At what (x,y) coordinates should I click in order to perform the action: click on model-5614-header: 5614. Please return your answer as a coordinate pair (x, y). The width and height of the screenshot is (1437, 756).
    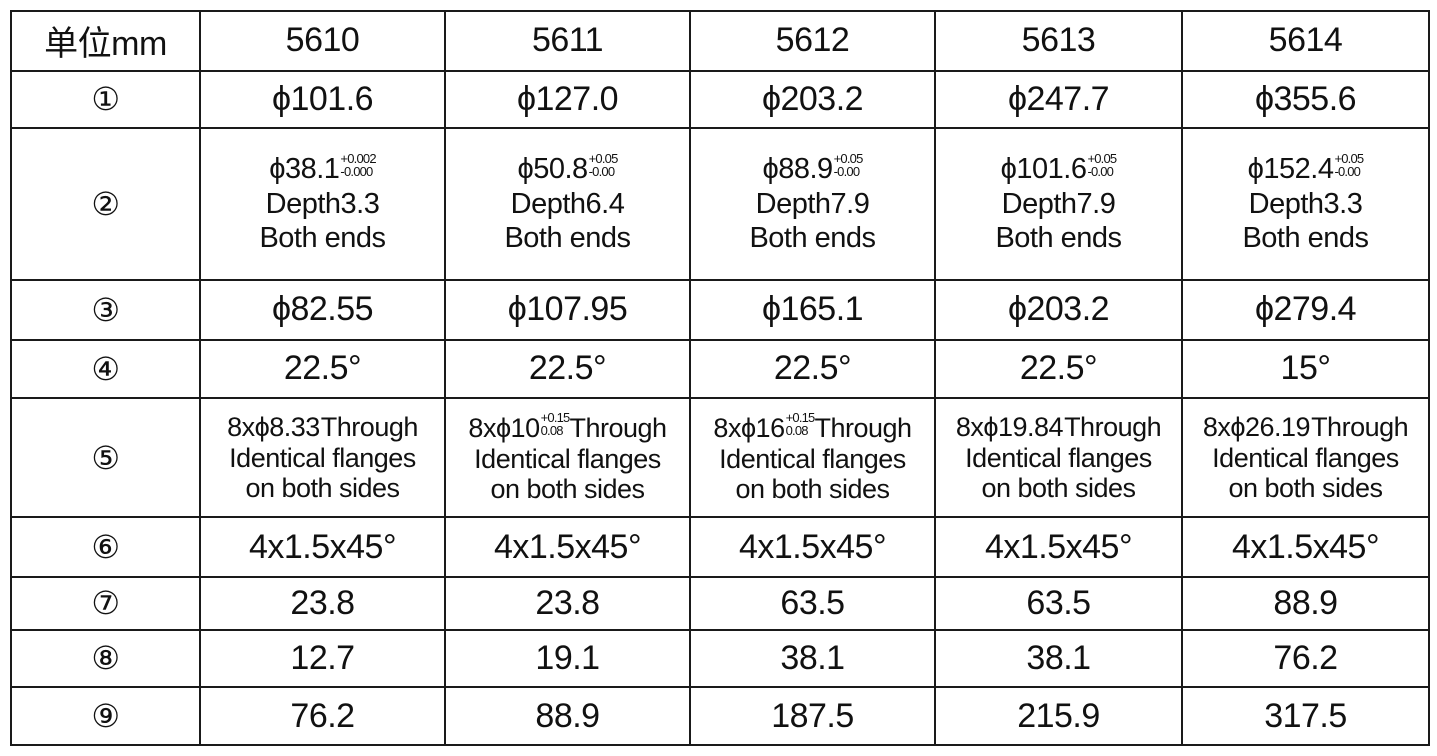
    Looking at the image, I should click on (1305, 41).